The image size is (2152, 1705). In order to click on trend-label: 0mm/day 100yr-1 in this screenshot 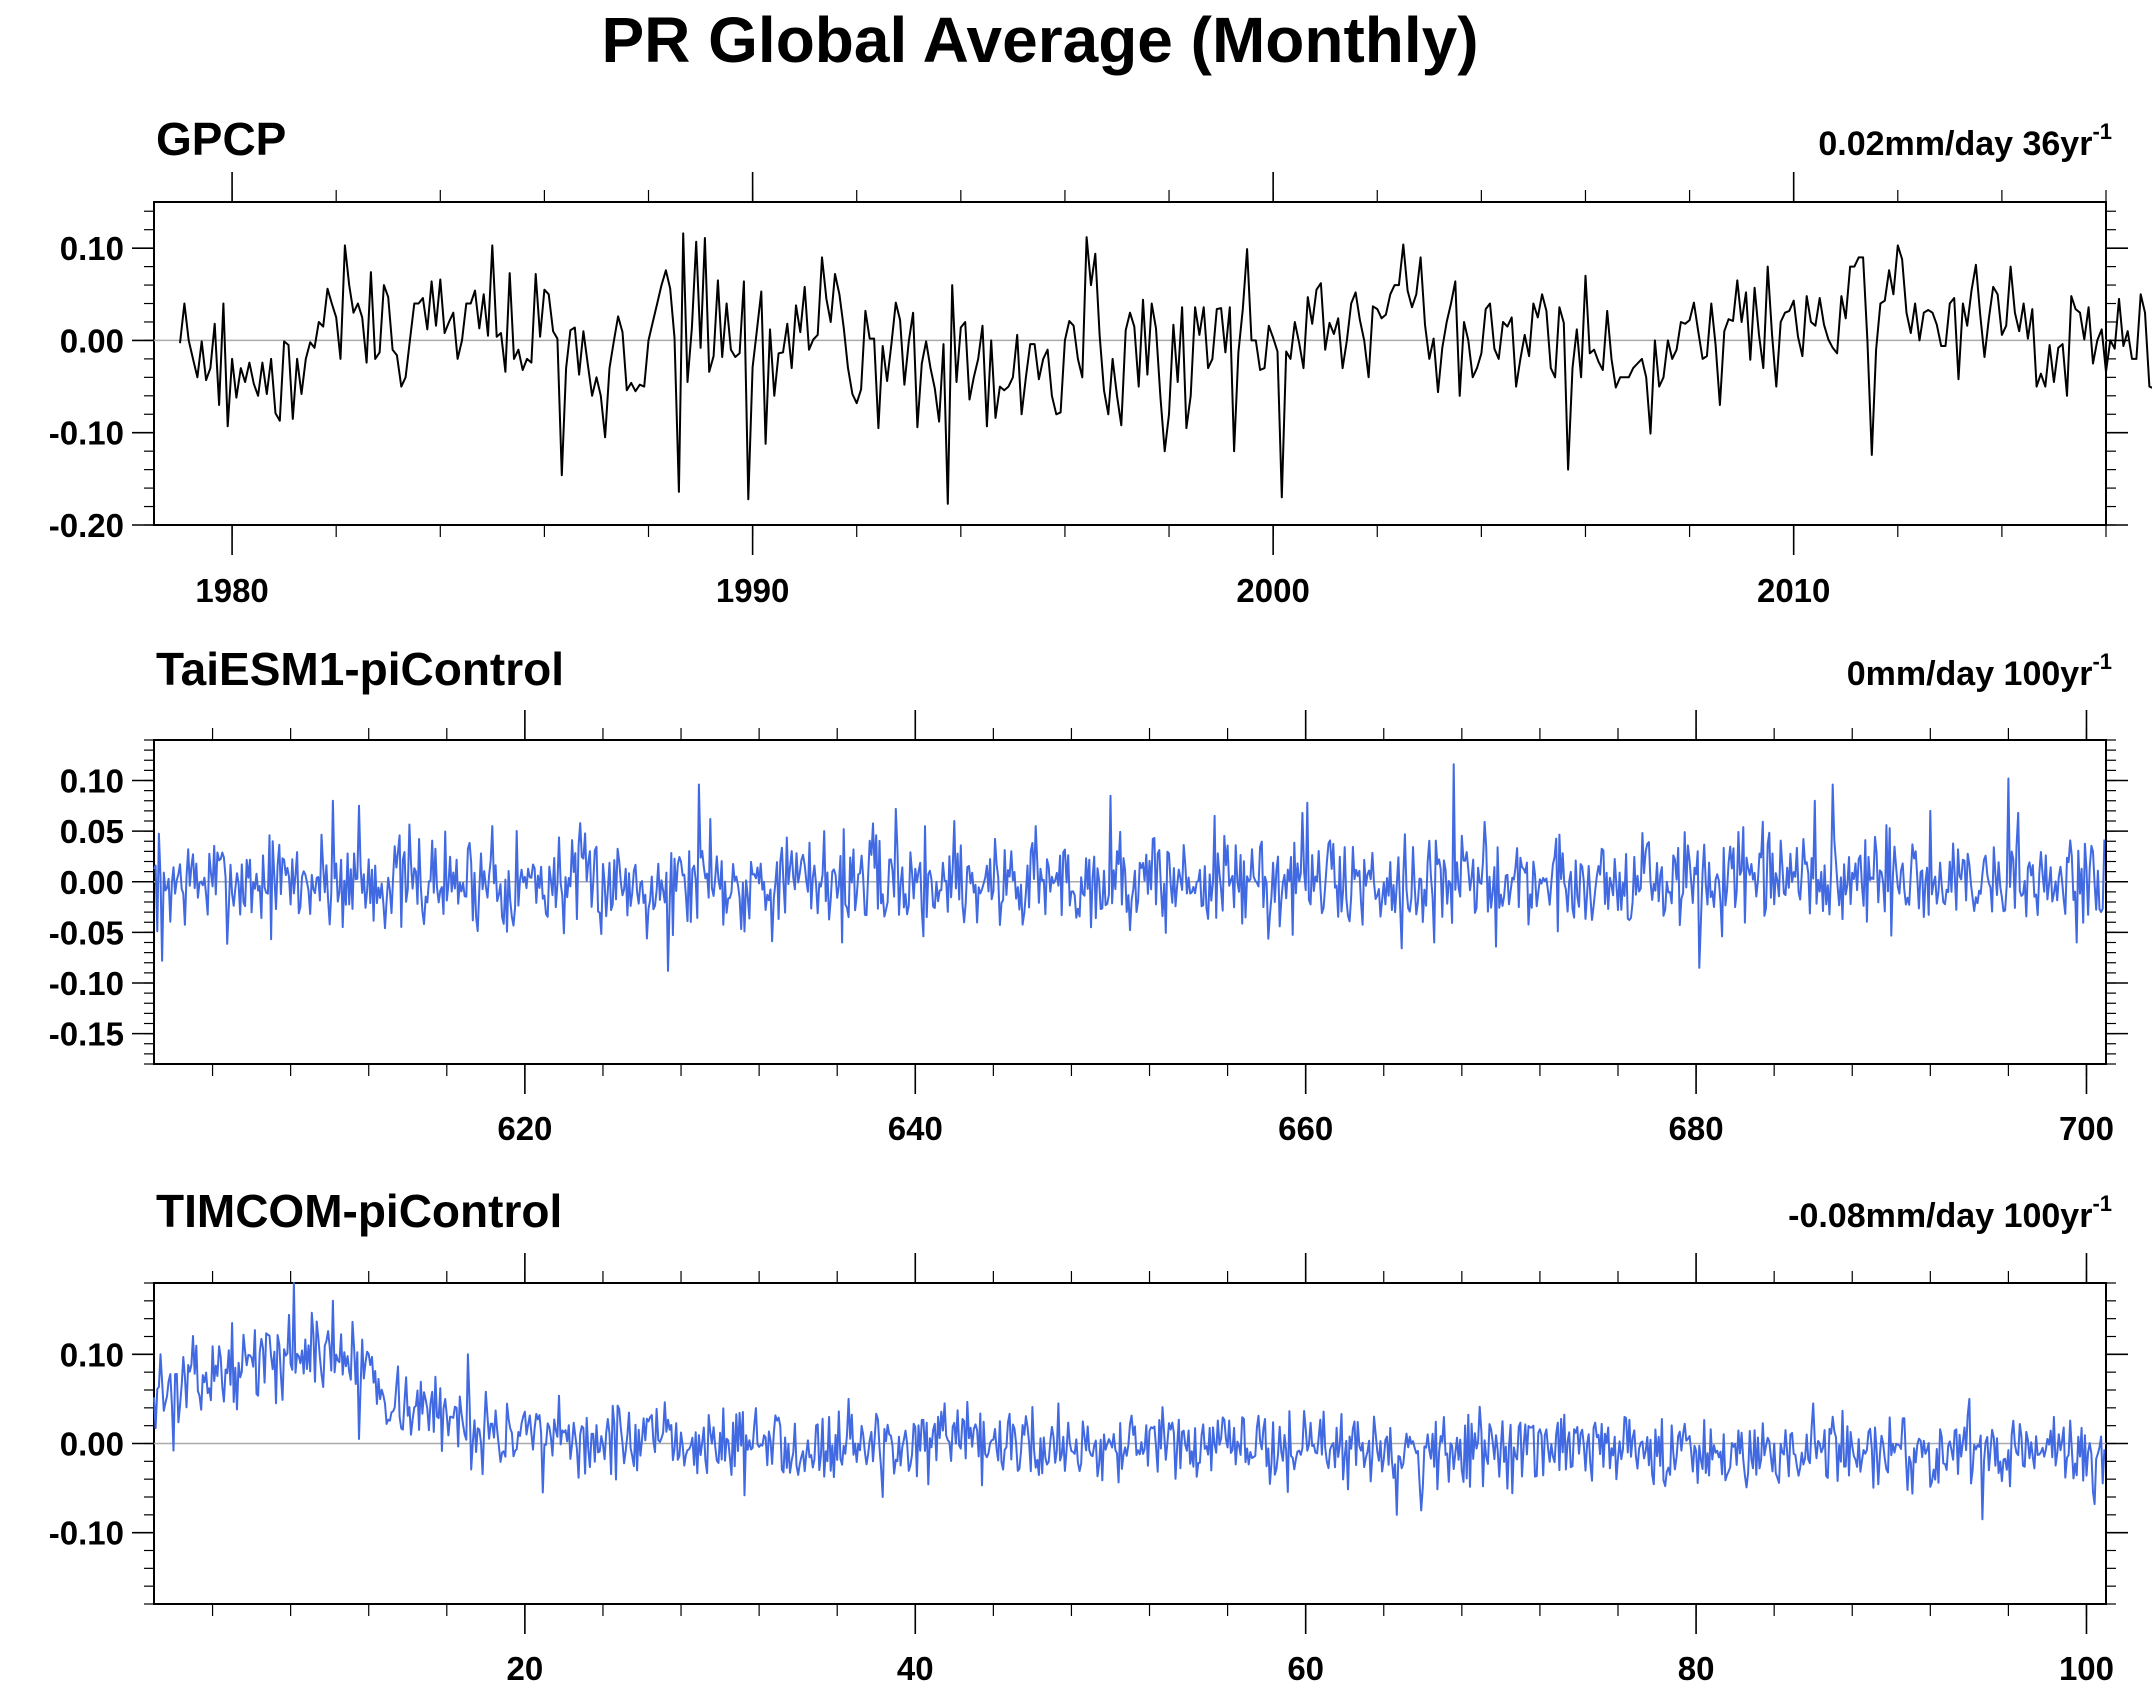, I will do `click(1979, 671)`.